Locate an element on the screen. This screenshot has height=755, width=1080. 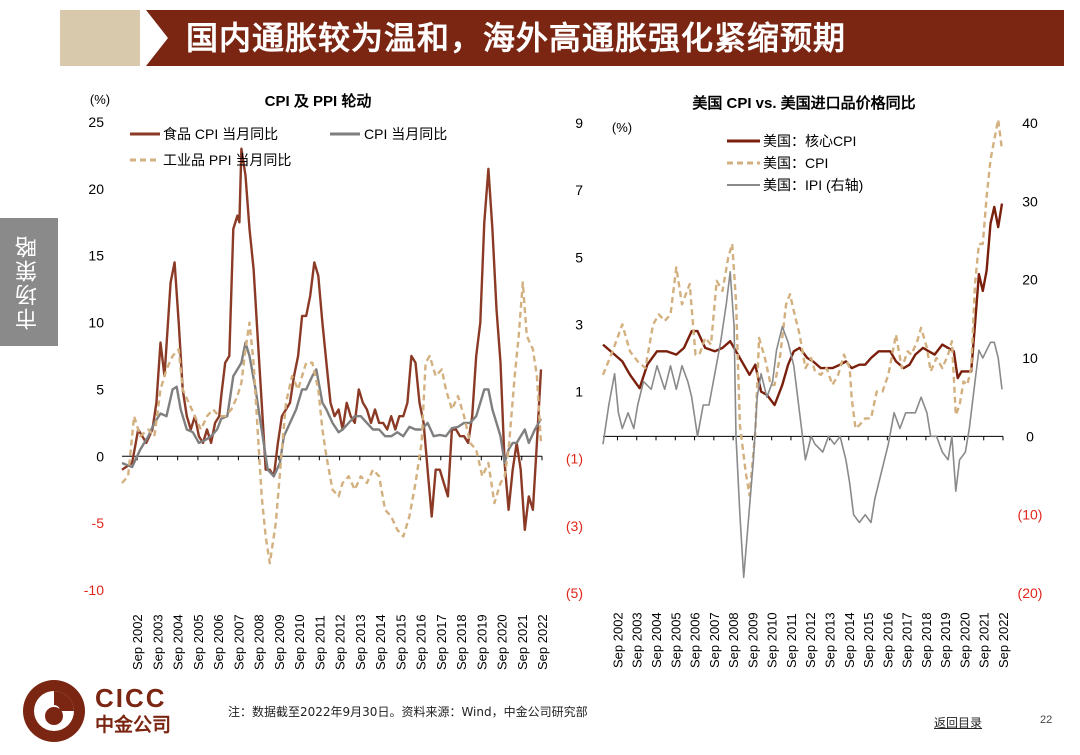
y2-tick-label: 0 is located at coordinates (1030, 436).